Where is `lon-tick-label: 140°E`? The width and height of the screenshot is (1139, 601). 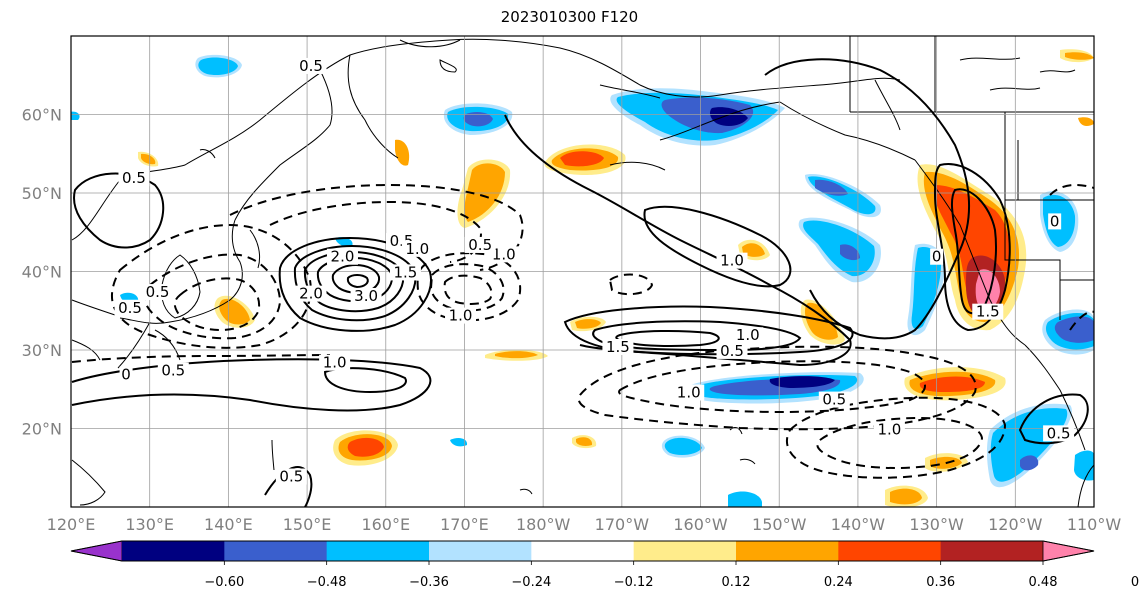
lon-tick-label: 140°E is located at coordinates (228, 524).